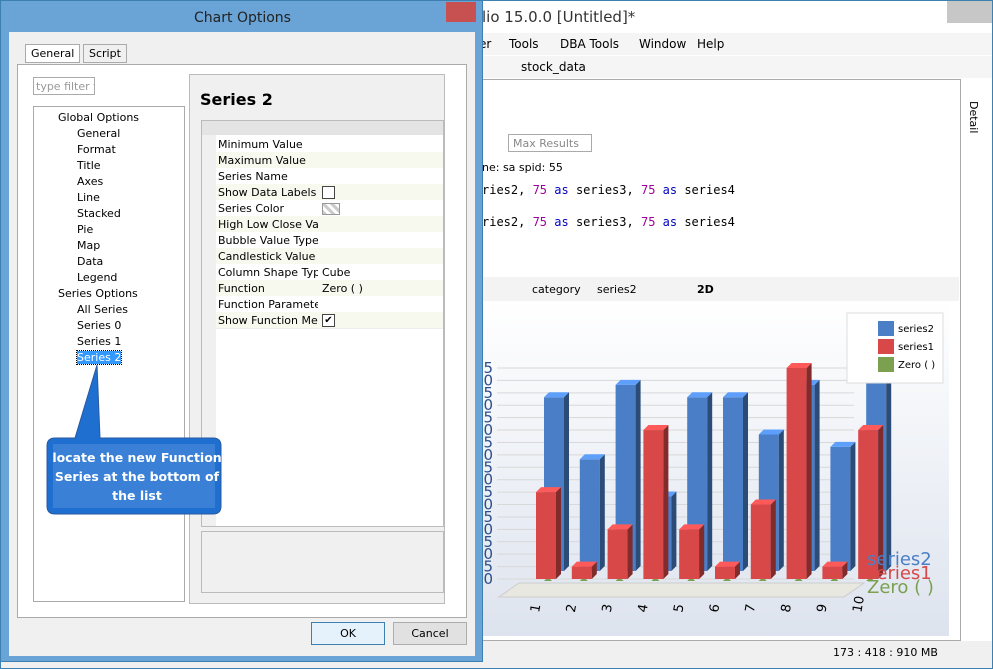  What do you see at coordinates (53, 53) in the screenshot?
I see `tab: General` at bounding box center [53, 53].